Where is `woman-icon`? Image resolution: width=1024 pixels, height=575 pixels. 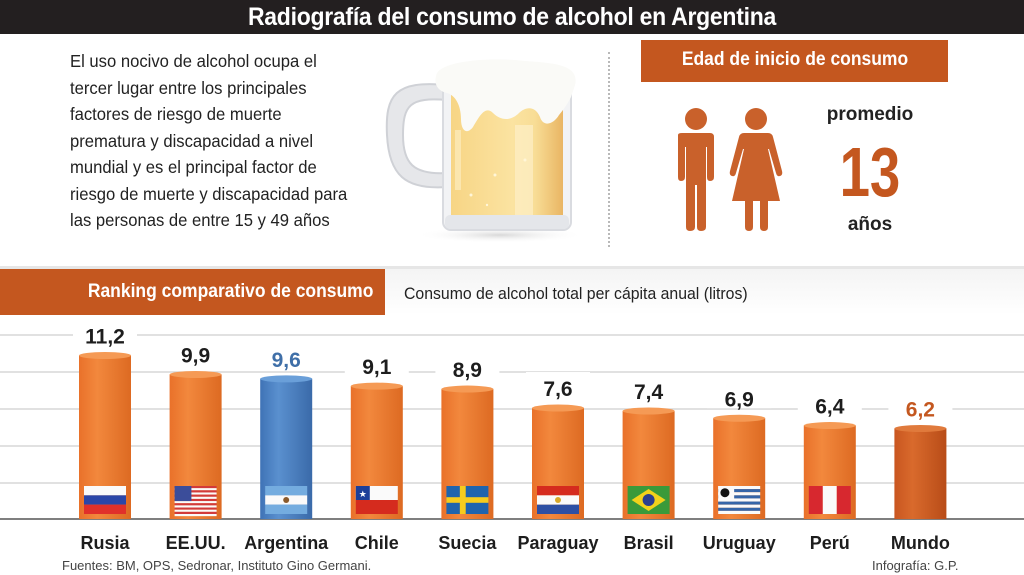 woman-icon is located at coordinates (756, 169).